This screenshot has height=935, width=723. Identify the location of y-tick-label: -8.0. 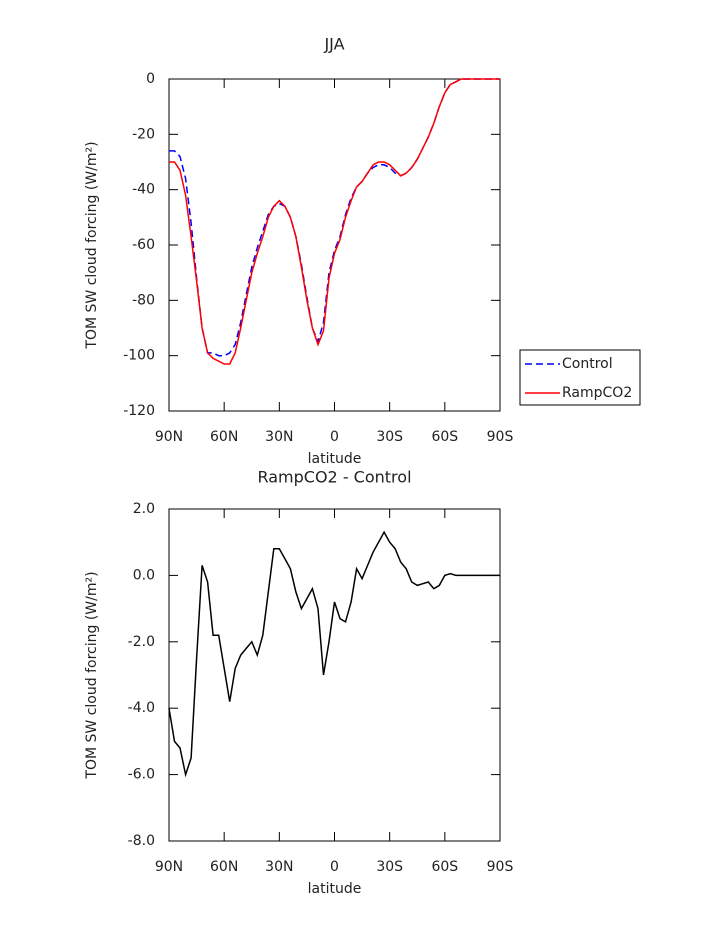
(141, 841).